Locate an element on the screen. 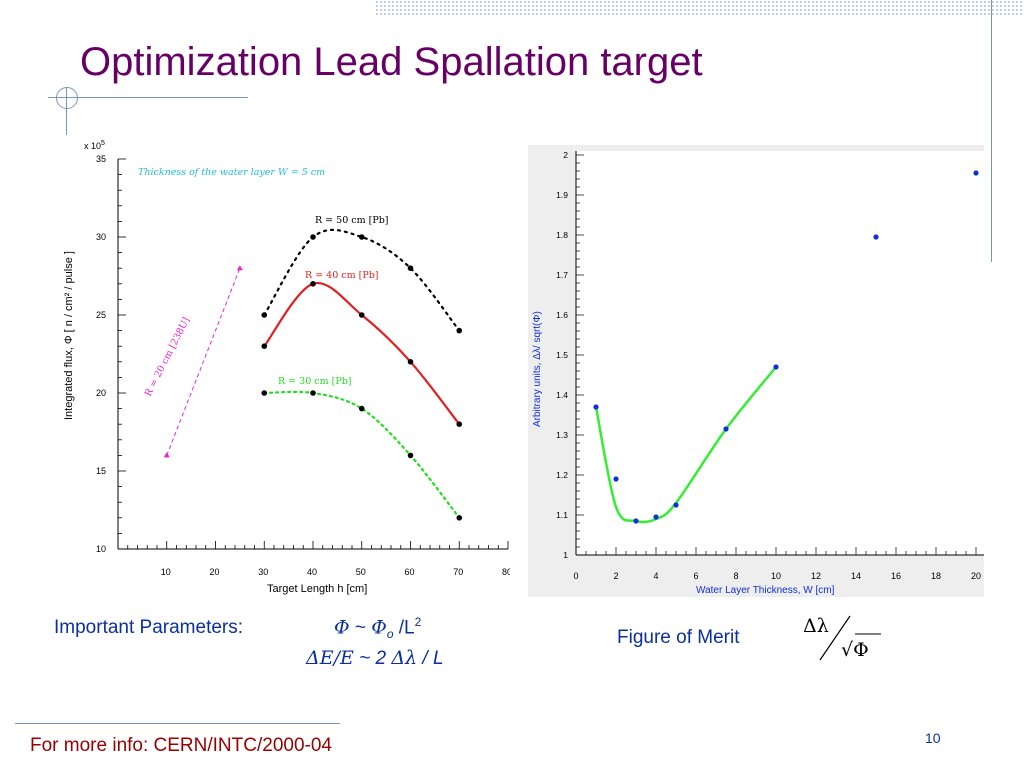 The height and width of the screenshot is (768, 1024). figure-of-merit-formula: Δλ √Φ is located at coordinates (842, 638).